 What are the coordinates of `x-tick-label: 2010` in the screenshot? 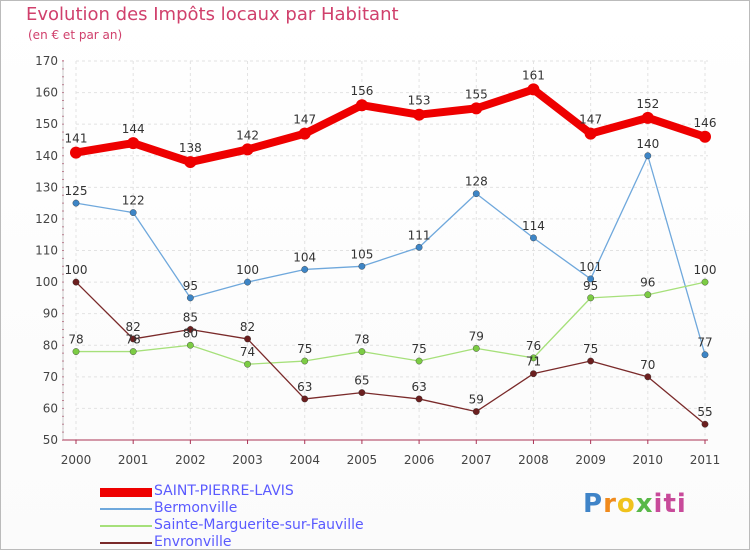 It's located at (648, 460).